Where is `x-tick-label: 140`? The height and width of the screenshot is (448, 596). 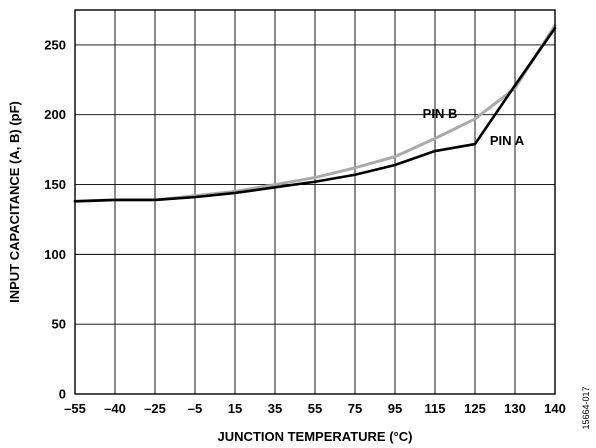
x-tick-label: 140 is located at coordinates (555, 408).